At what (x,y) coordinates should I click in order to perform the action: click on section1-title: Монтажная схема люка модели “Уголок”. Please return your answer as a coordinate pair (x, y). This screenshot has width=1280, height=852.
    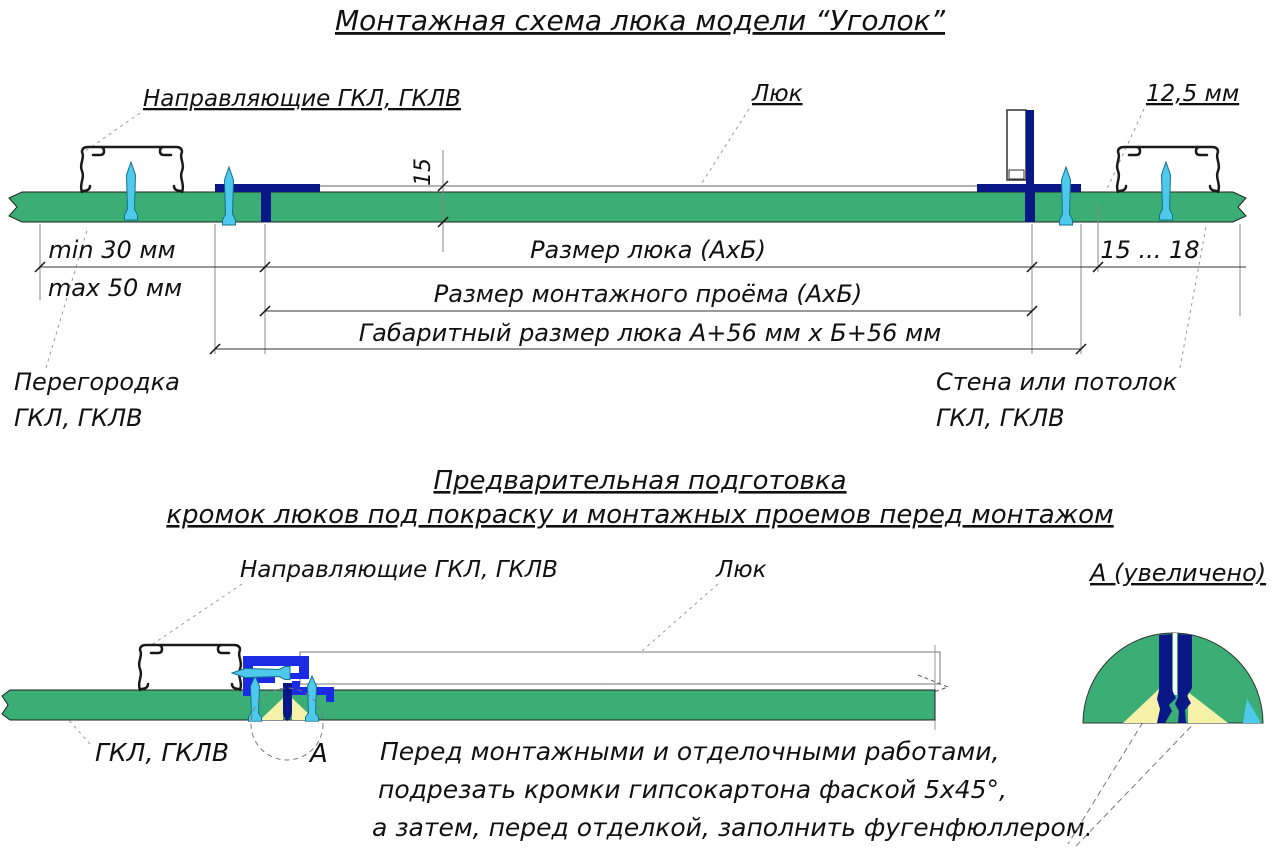
    Looking at the image, I should click on (640, 20).